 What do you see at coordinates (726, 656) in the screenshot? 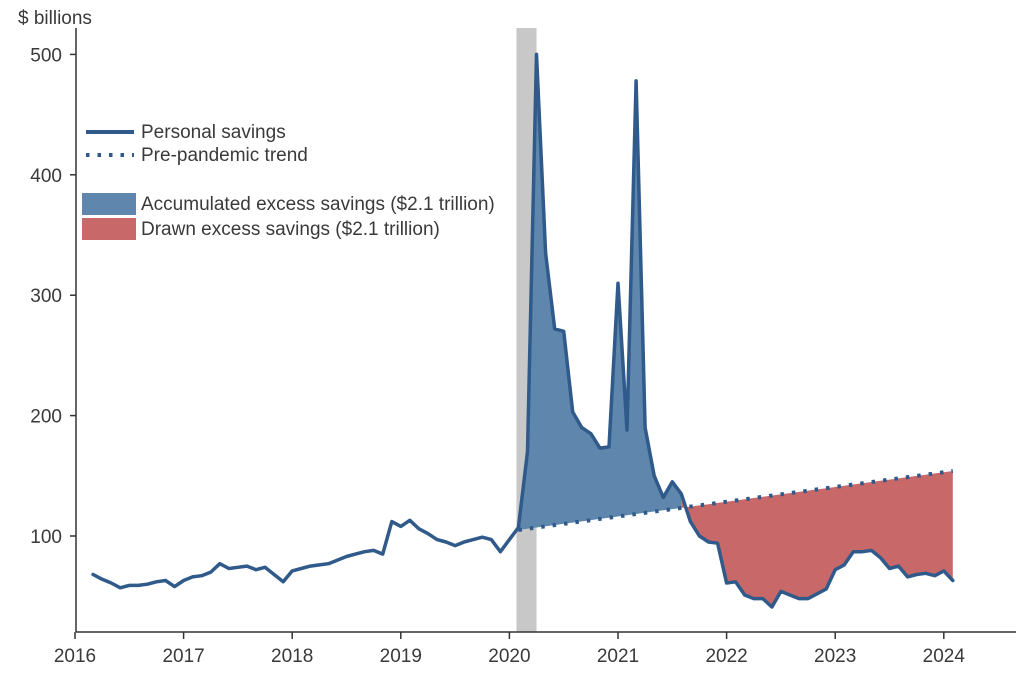
I see `x-tick-label: 2022` at bounding box center [726, 656].